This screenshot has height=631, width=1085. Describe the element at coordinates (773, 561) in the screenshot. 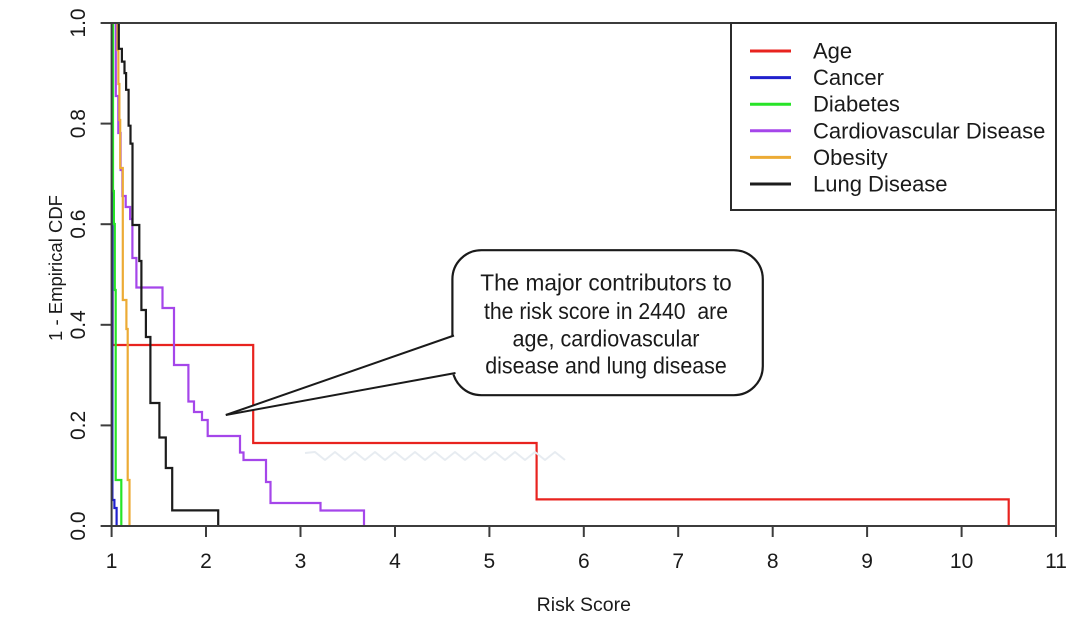

I see `svg-text: 8` at that location.